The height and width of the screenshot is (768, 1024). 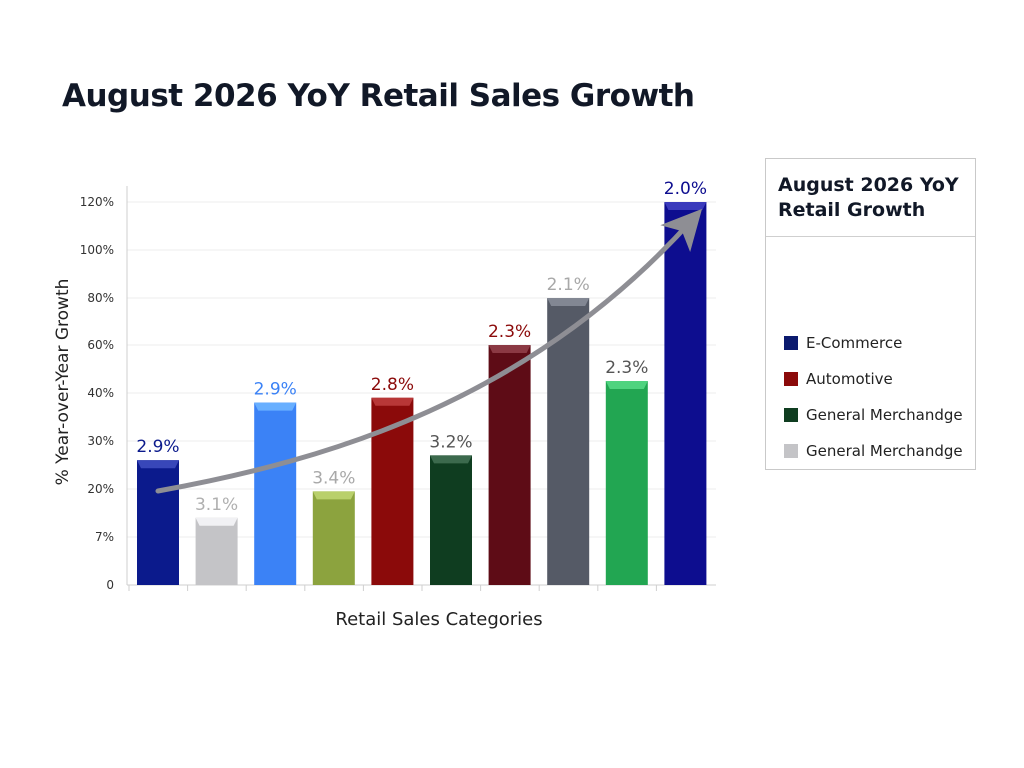 What do you see at coordinates (333, 478) in the screenshot?
I see `bar-value-label: 3.4%` at bounding box center [333, 478].